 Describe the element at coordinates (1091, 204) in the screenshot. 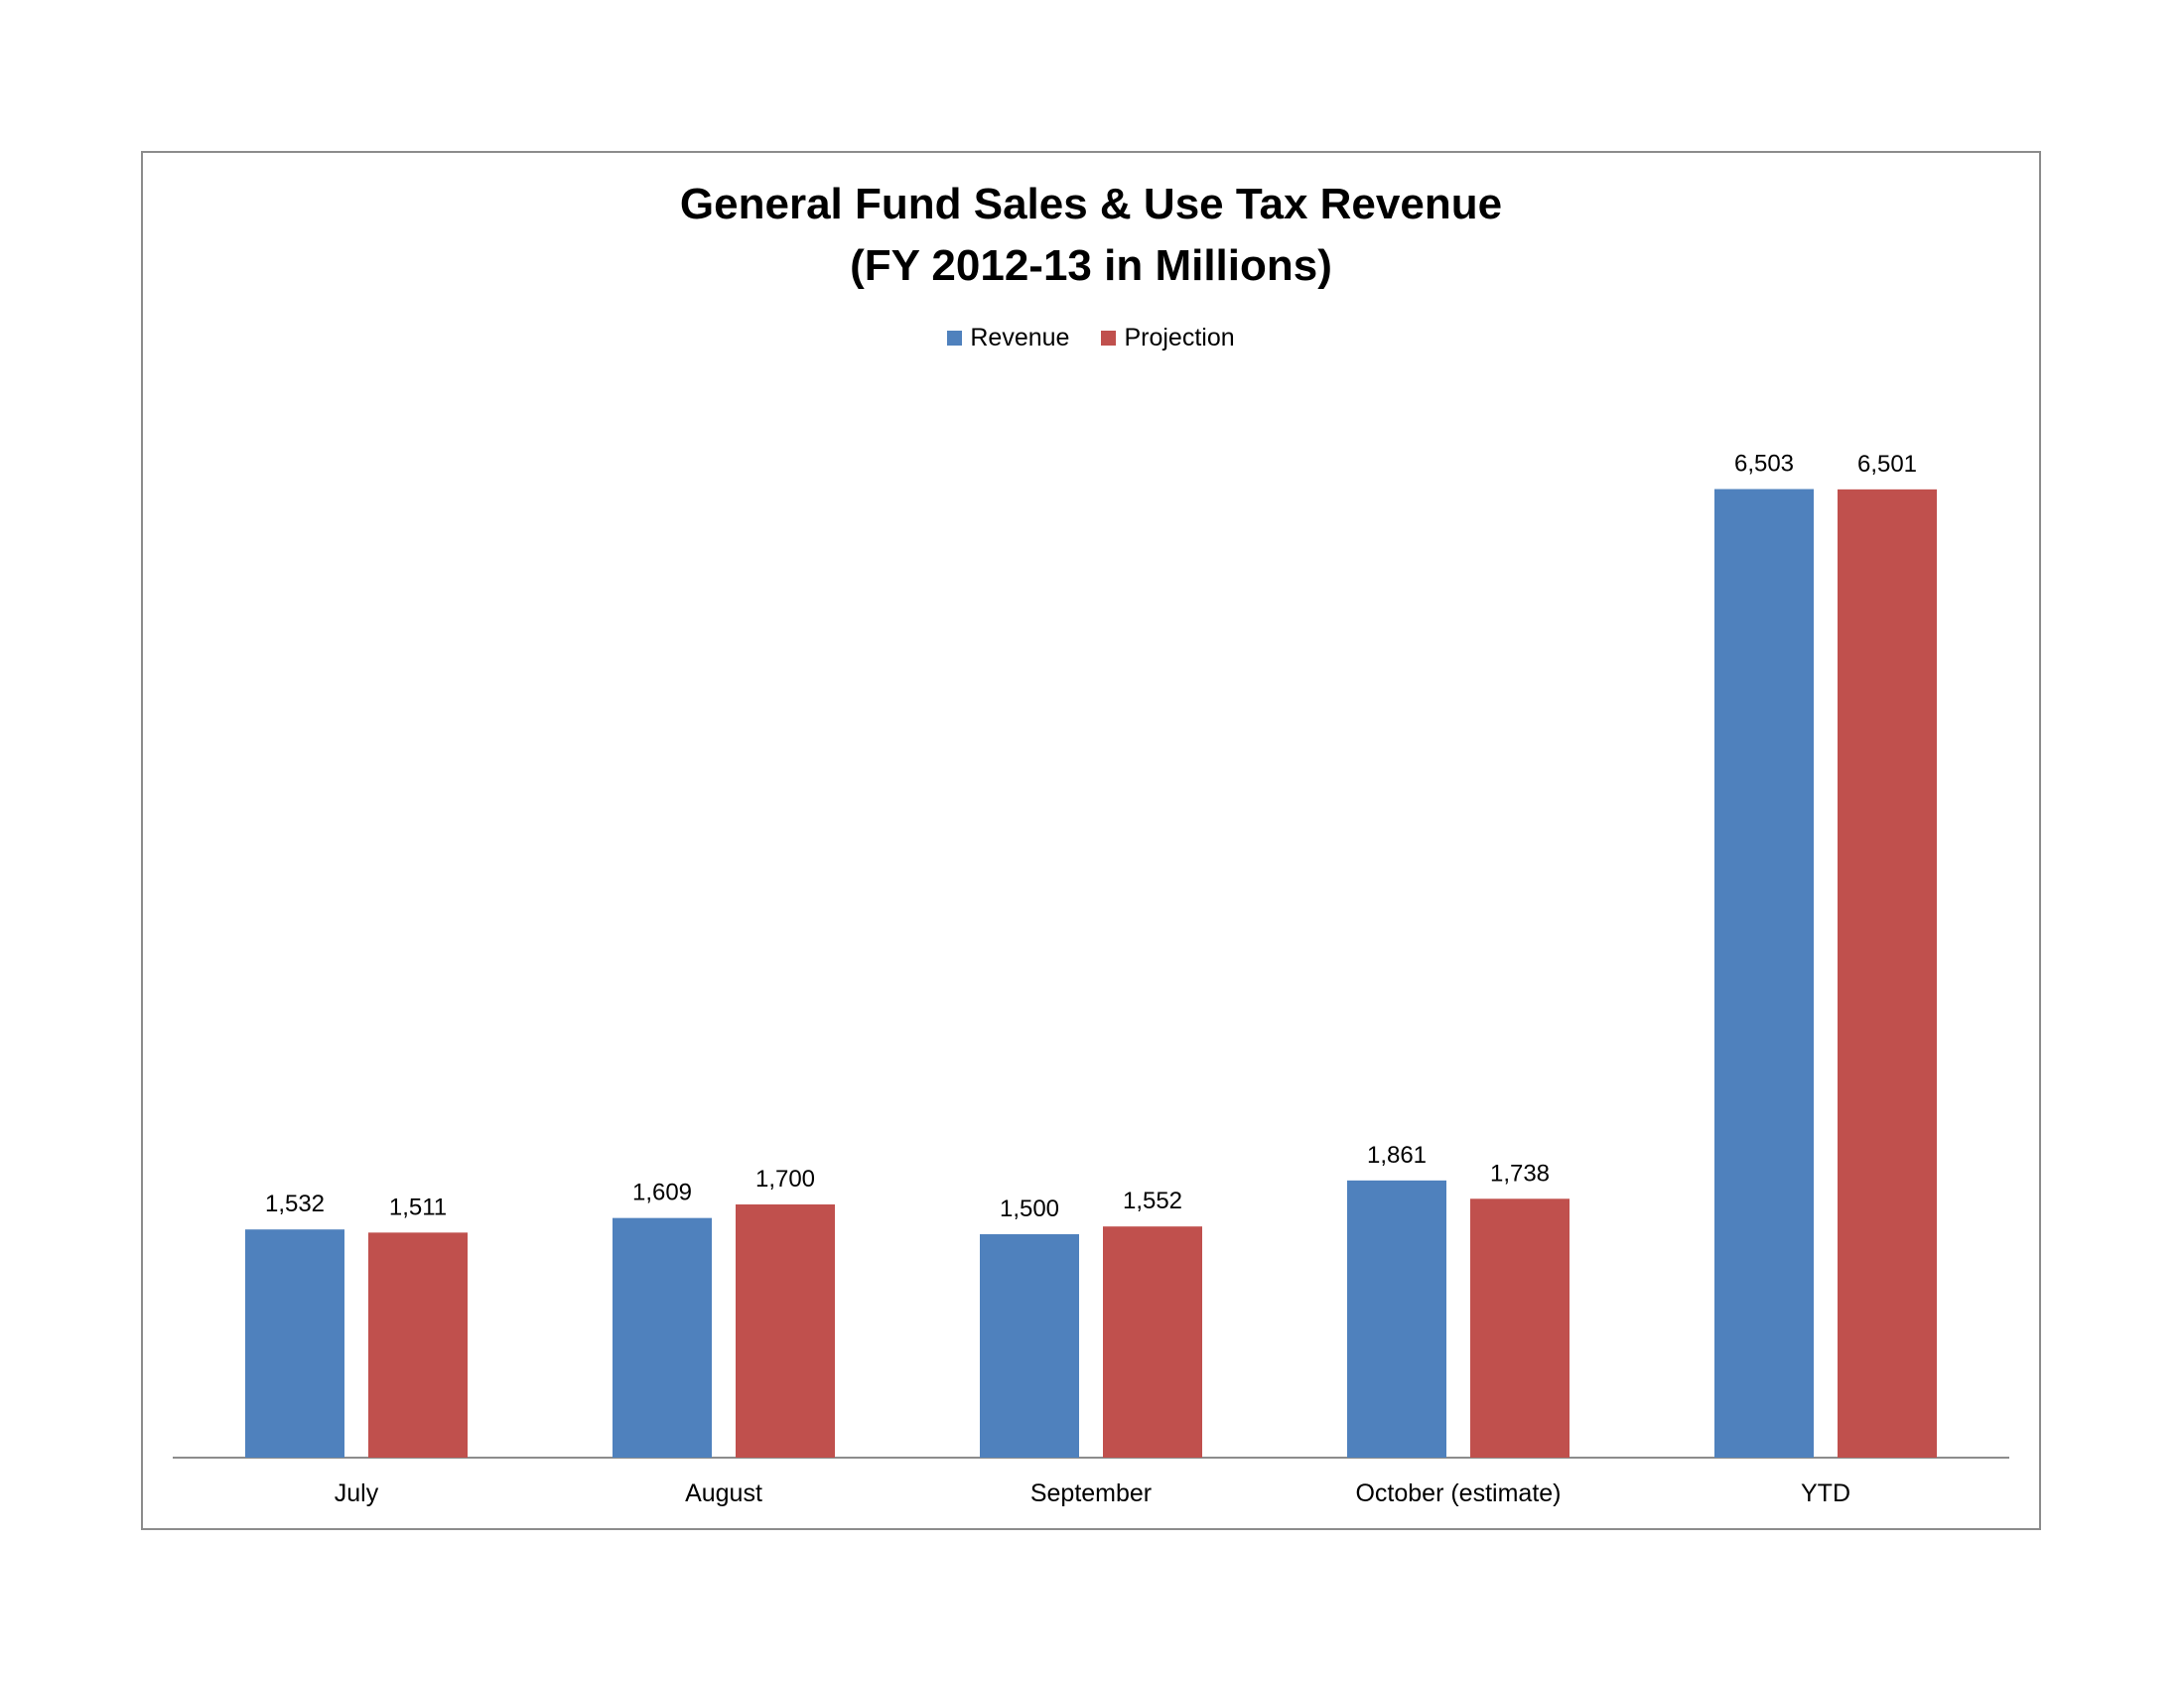

I see `chart-title: General Fund Sales & Use Tax Revenue` at that location.